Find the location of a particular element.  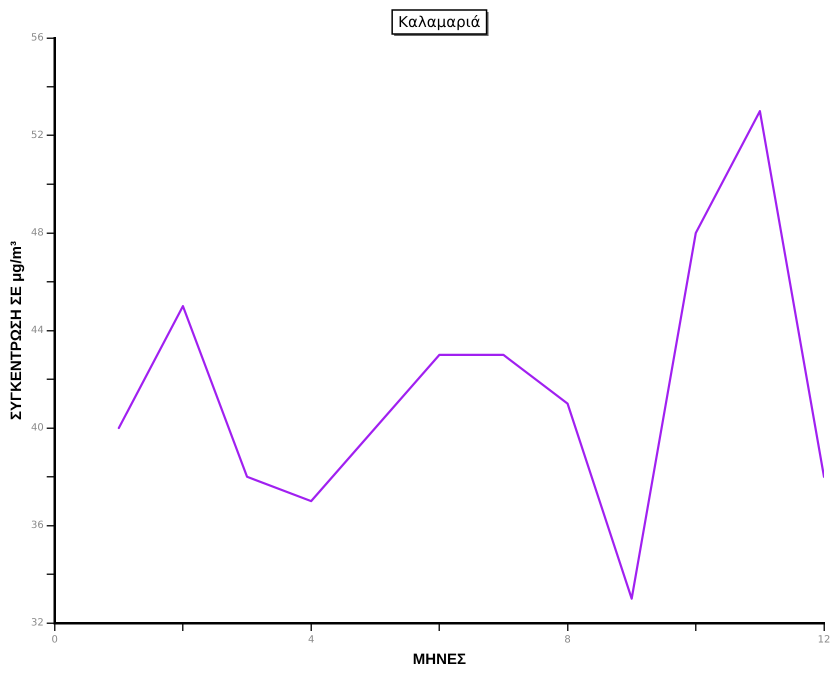

y-axis-title: ΣΥΓΚΕΝΤΡΩΣΗ ΣΕ μg/m³ is located at coordinates (17, 330).